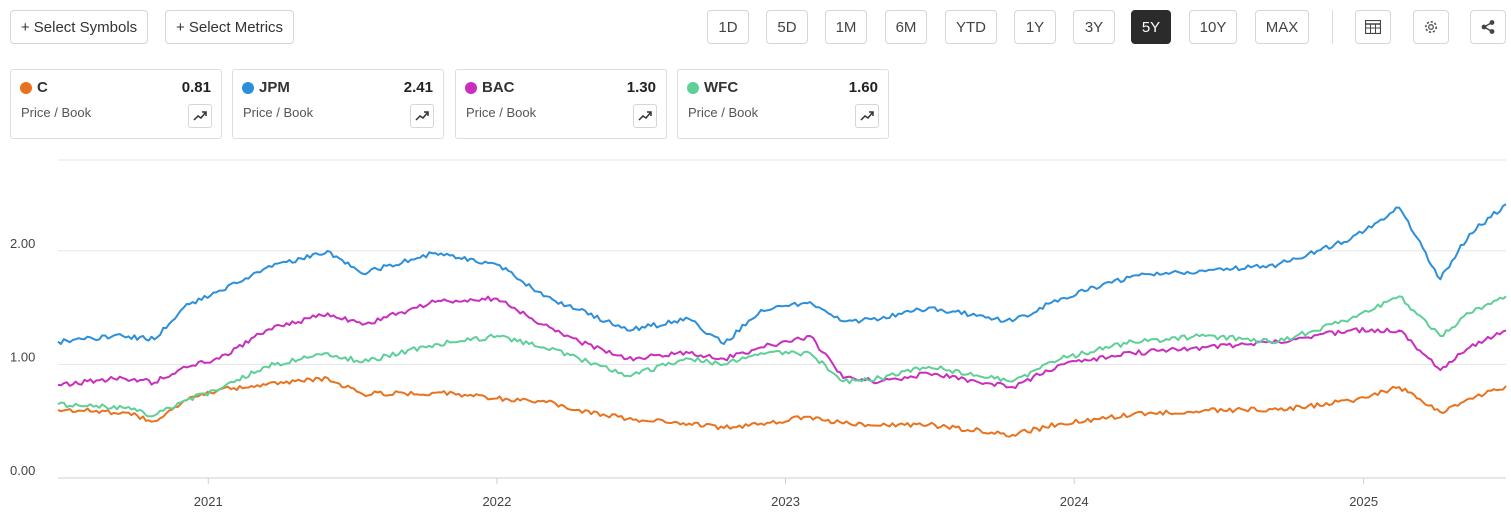  What do you see at coordinates (496, 501) in the screenshot?
I see `x-tick-label: 2022` at bounding box center [496, 501].